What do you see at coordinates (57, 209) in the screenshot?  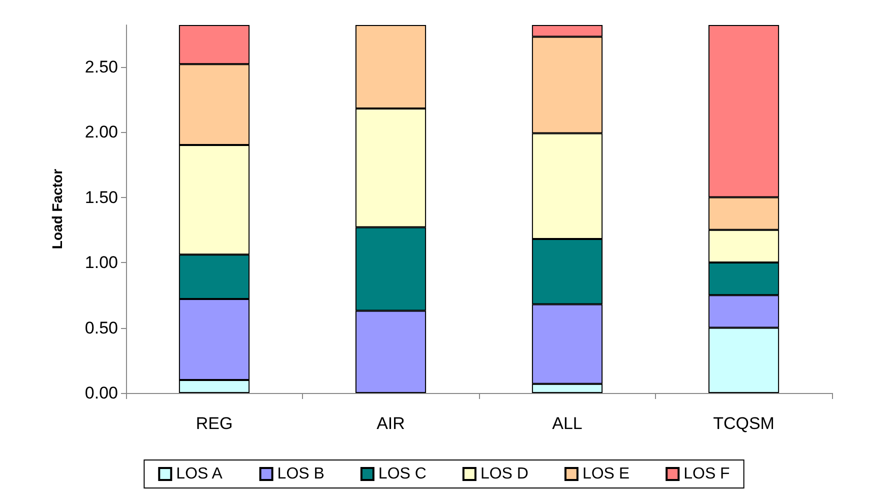 I see `y-axis-title: Load Factor` at bounding box center [57, 209].